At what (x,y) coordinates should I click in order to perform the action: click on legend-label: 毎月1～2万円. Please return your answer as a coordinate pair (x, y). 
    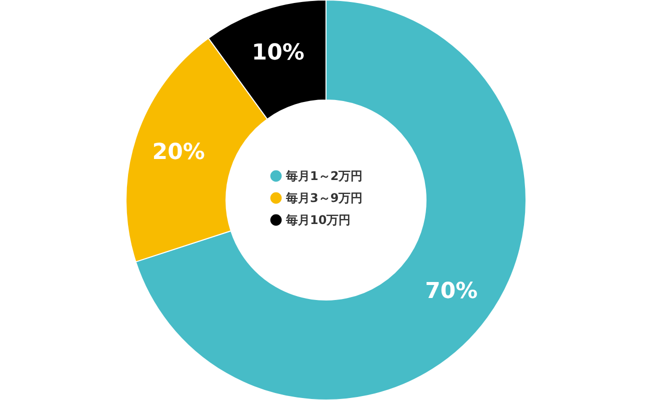
    Looking at the image, I should click on (324, 176).